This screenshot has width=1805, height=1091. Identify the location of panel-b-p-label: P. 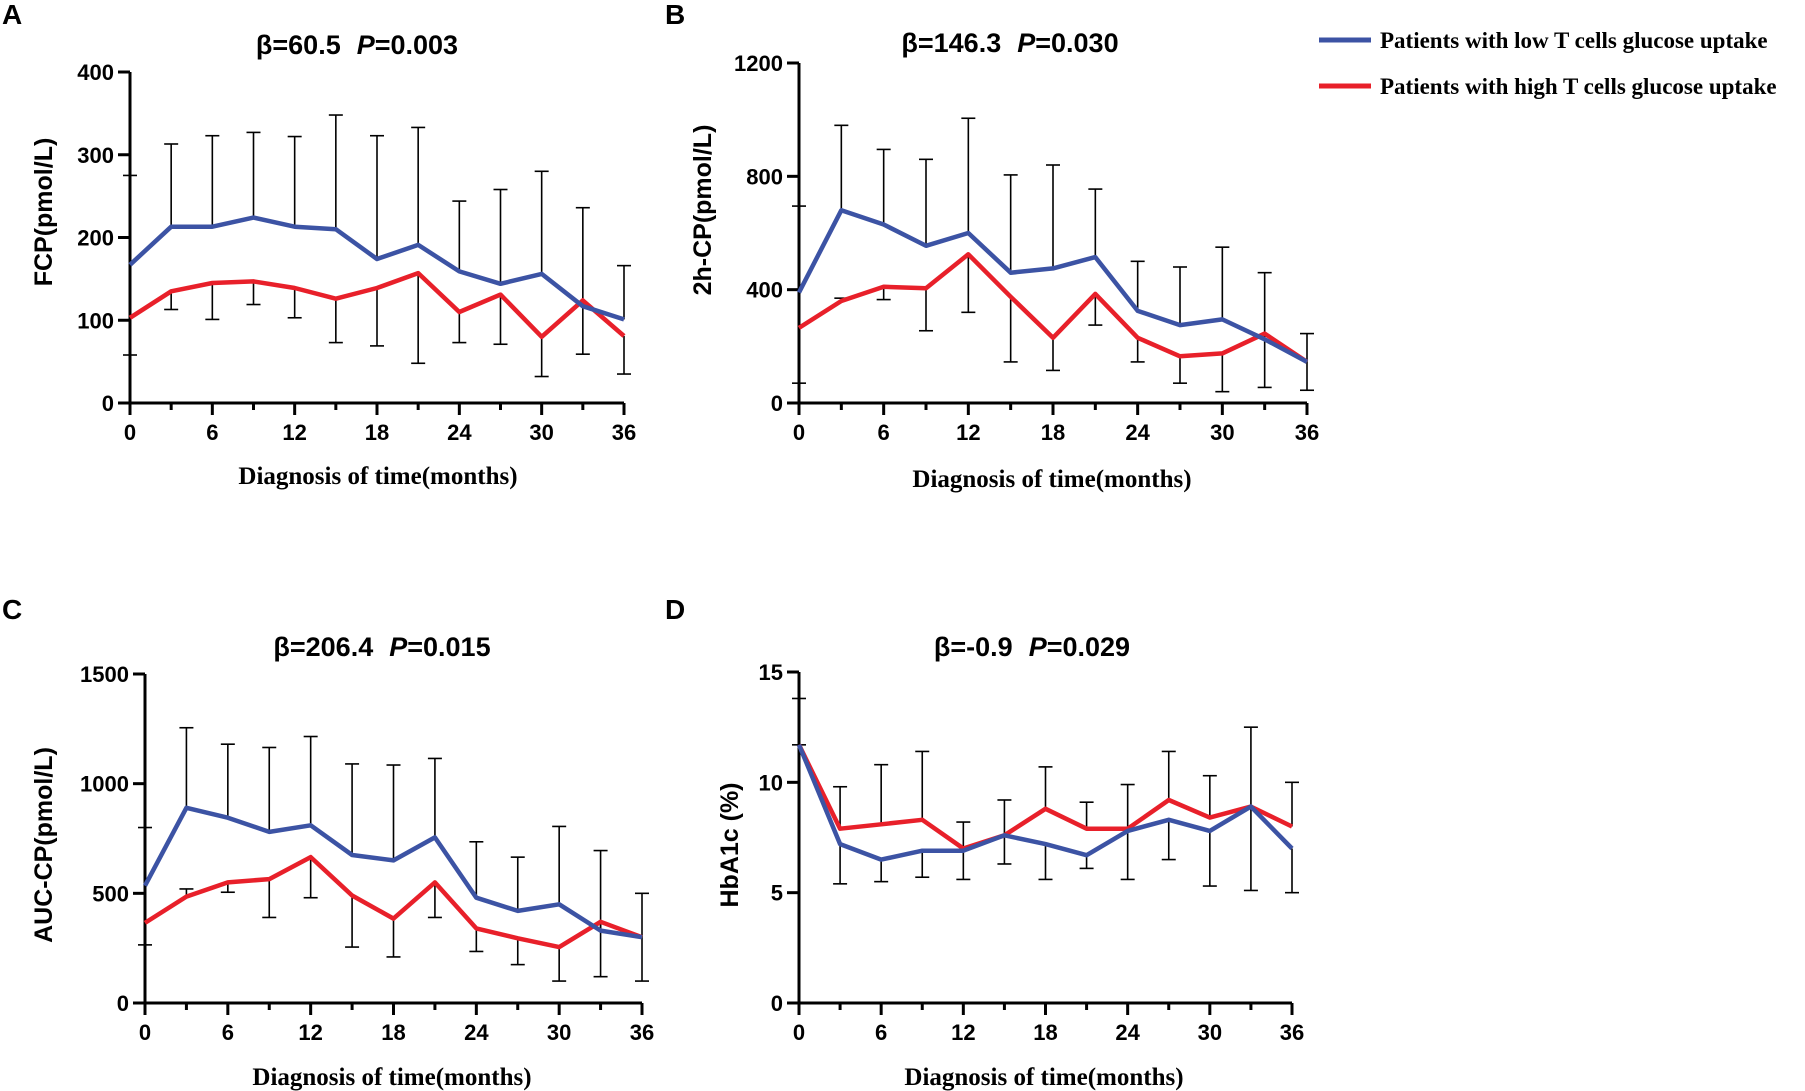
(1026, 43).